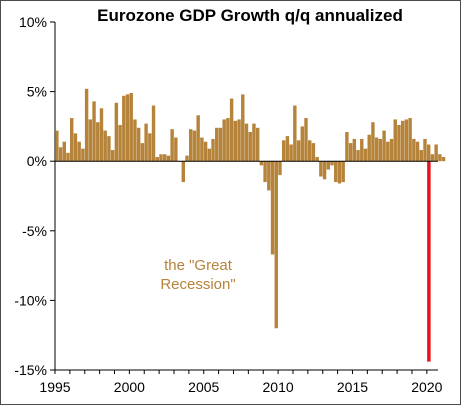  What do you see at coordinates (34, 231) in the screenshot?
I see `y-tick-label: -5%` at bounding box center [34, 231].